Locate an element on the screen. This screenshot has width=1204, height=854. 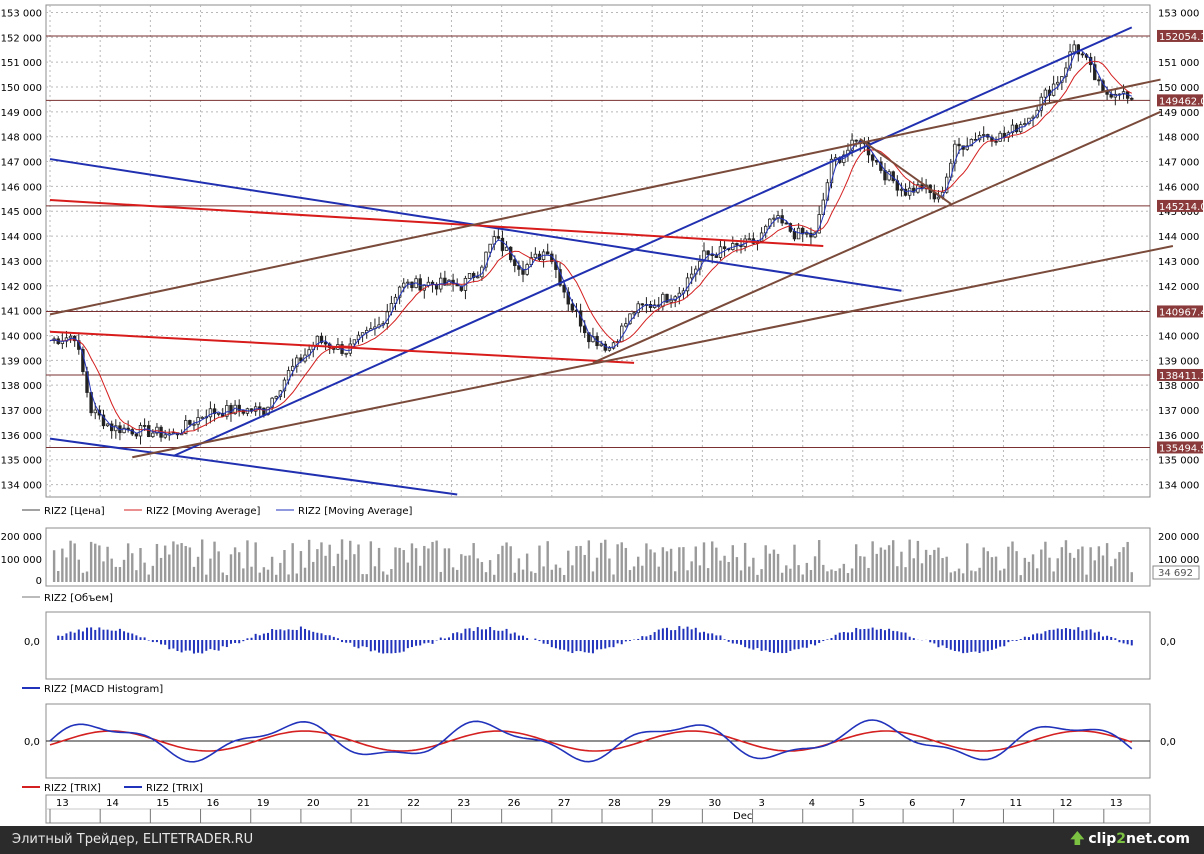
clip2net-logo: clip2net.com is located at coordinates (1130, 839).